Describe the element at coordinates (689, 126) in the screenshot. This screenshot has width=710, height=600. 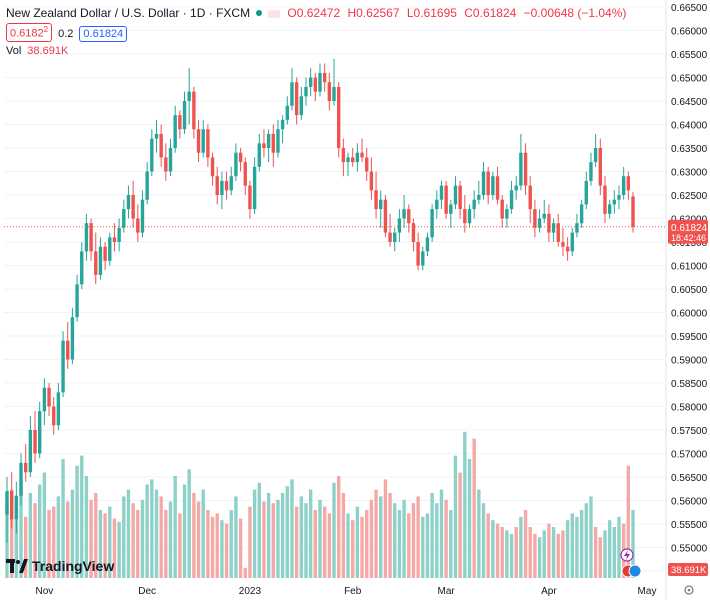
I see `price-tick-label: 0.64000` at that location.